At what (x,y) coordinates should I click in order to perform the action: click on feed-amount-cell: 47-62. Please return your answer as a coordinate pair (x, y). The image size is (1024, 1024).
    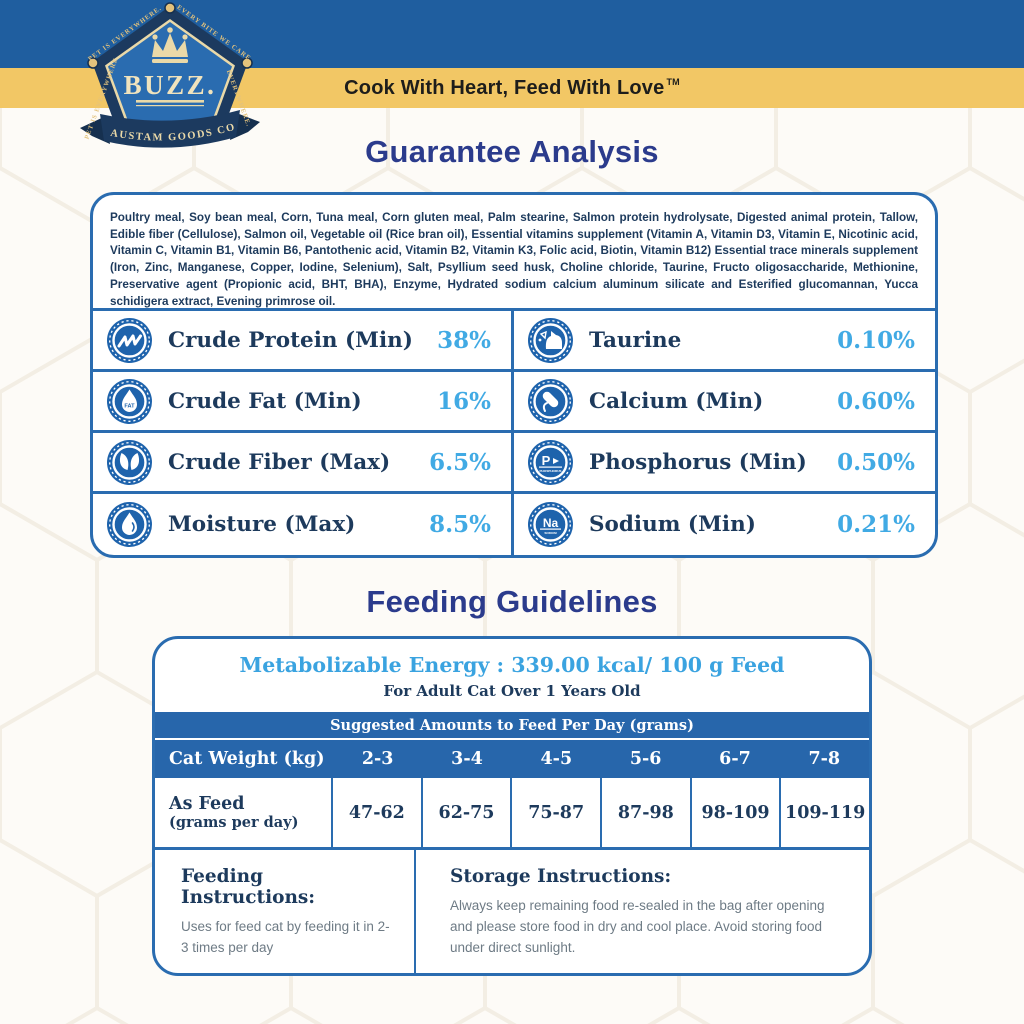
    Looking at the image, I should click on (378, 812).